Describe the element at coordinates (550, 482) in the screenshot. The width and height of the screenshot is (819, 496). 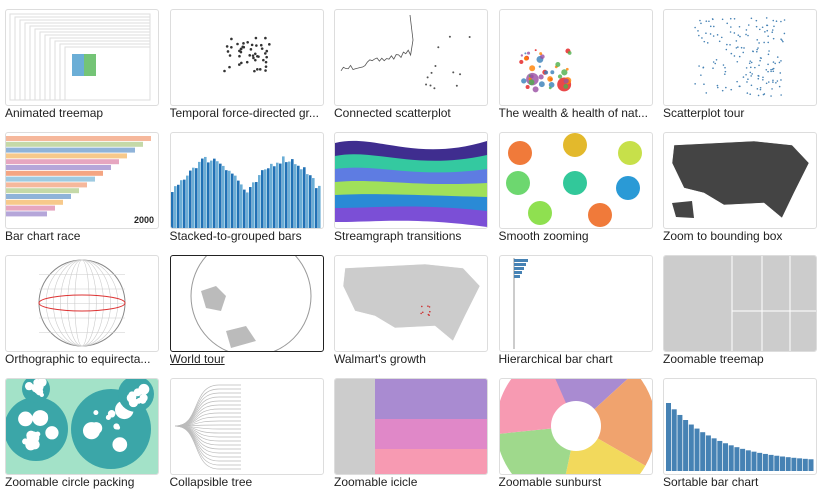
I see `card-title: Zoomable sunburst` at that location.